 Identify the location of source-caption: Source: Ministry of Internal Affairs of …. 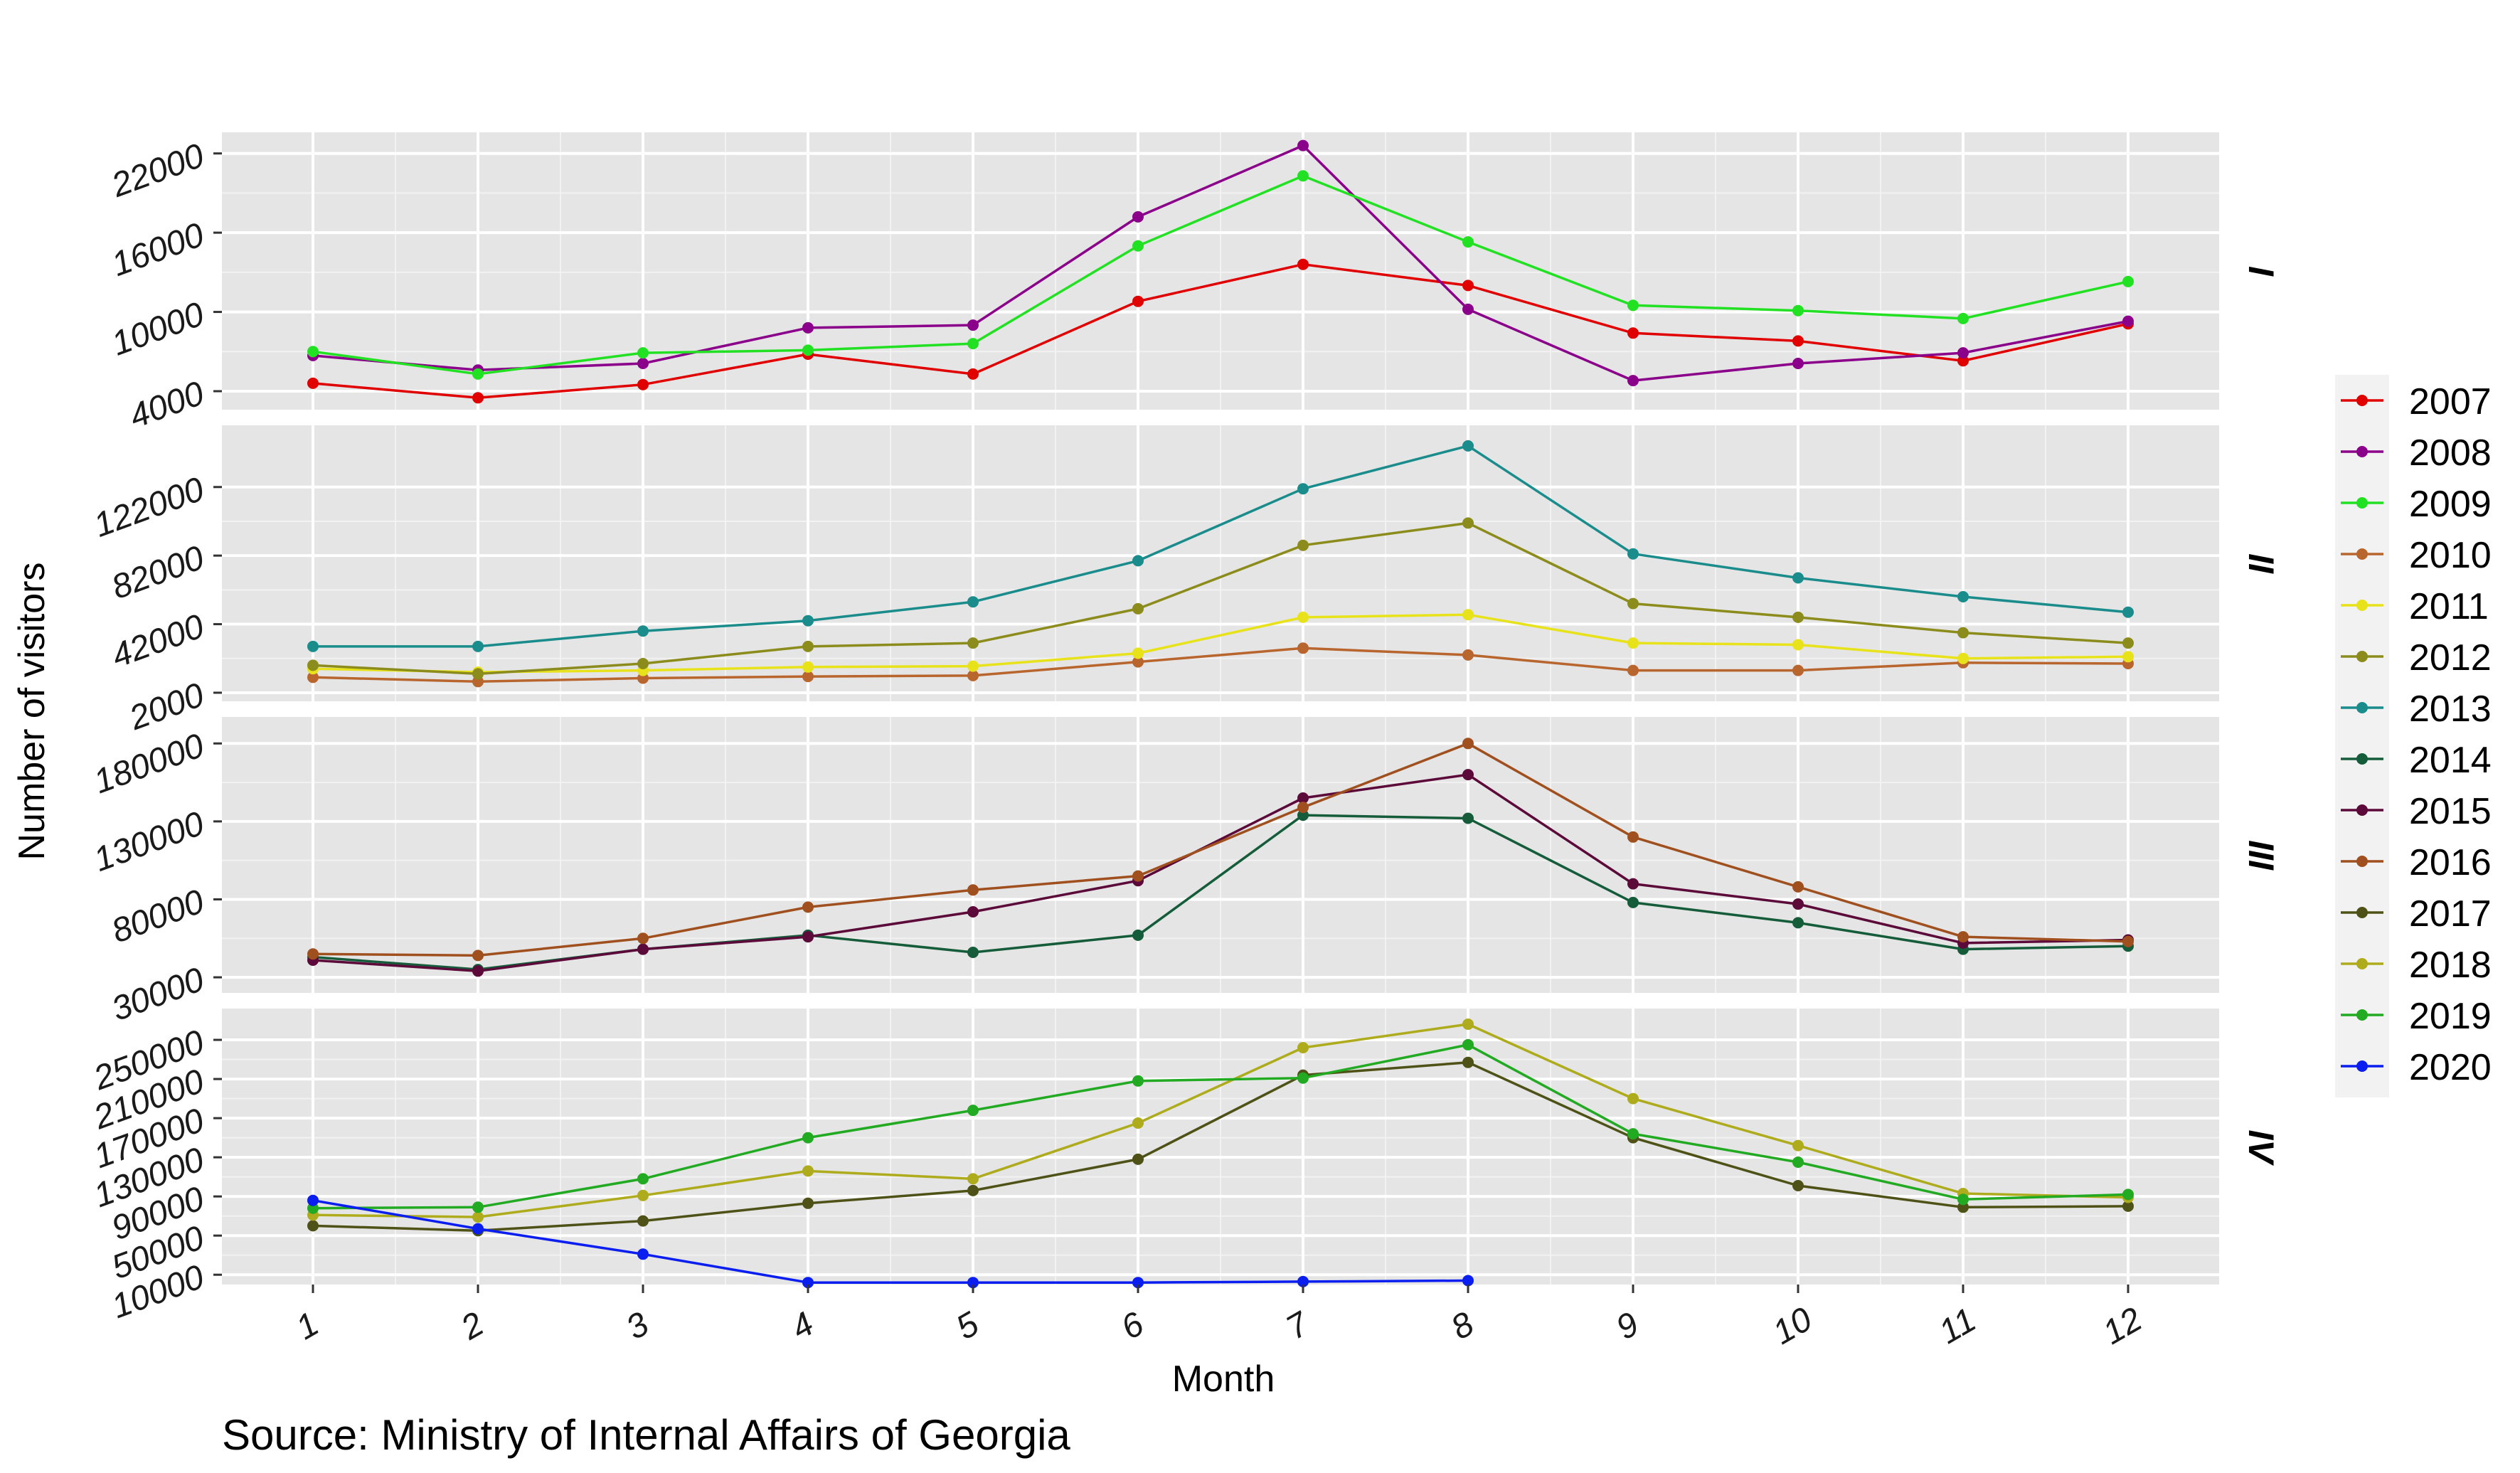
(646, 1435).